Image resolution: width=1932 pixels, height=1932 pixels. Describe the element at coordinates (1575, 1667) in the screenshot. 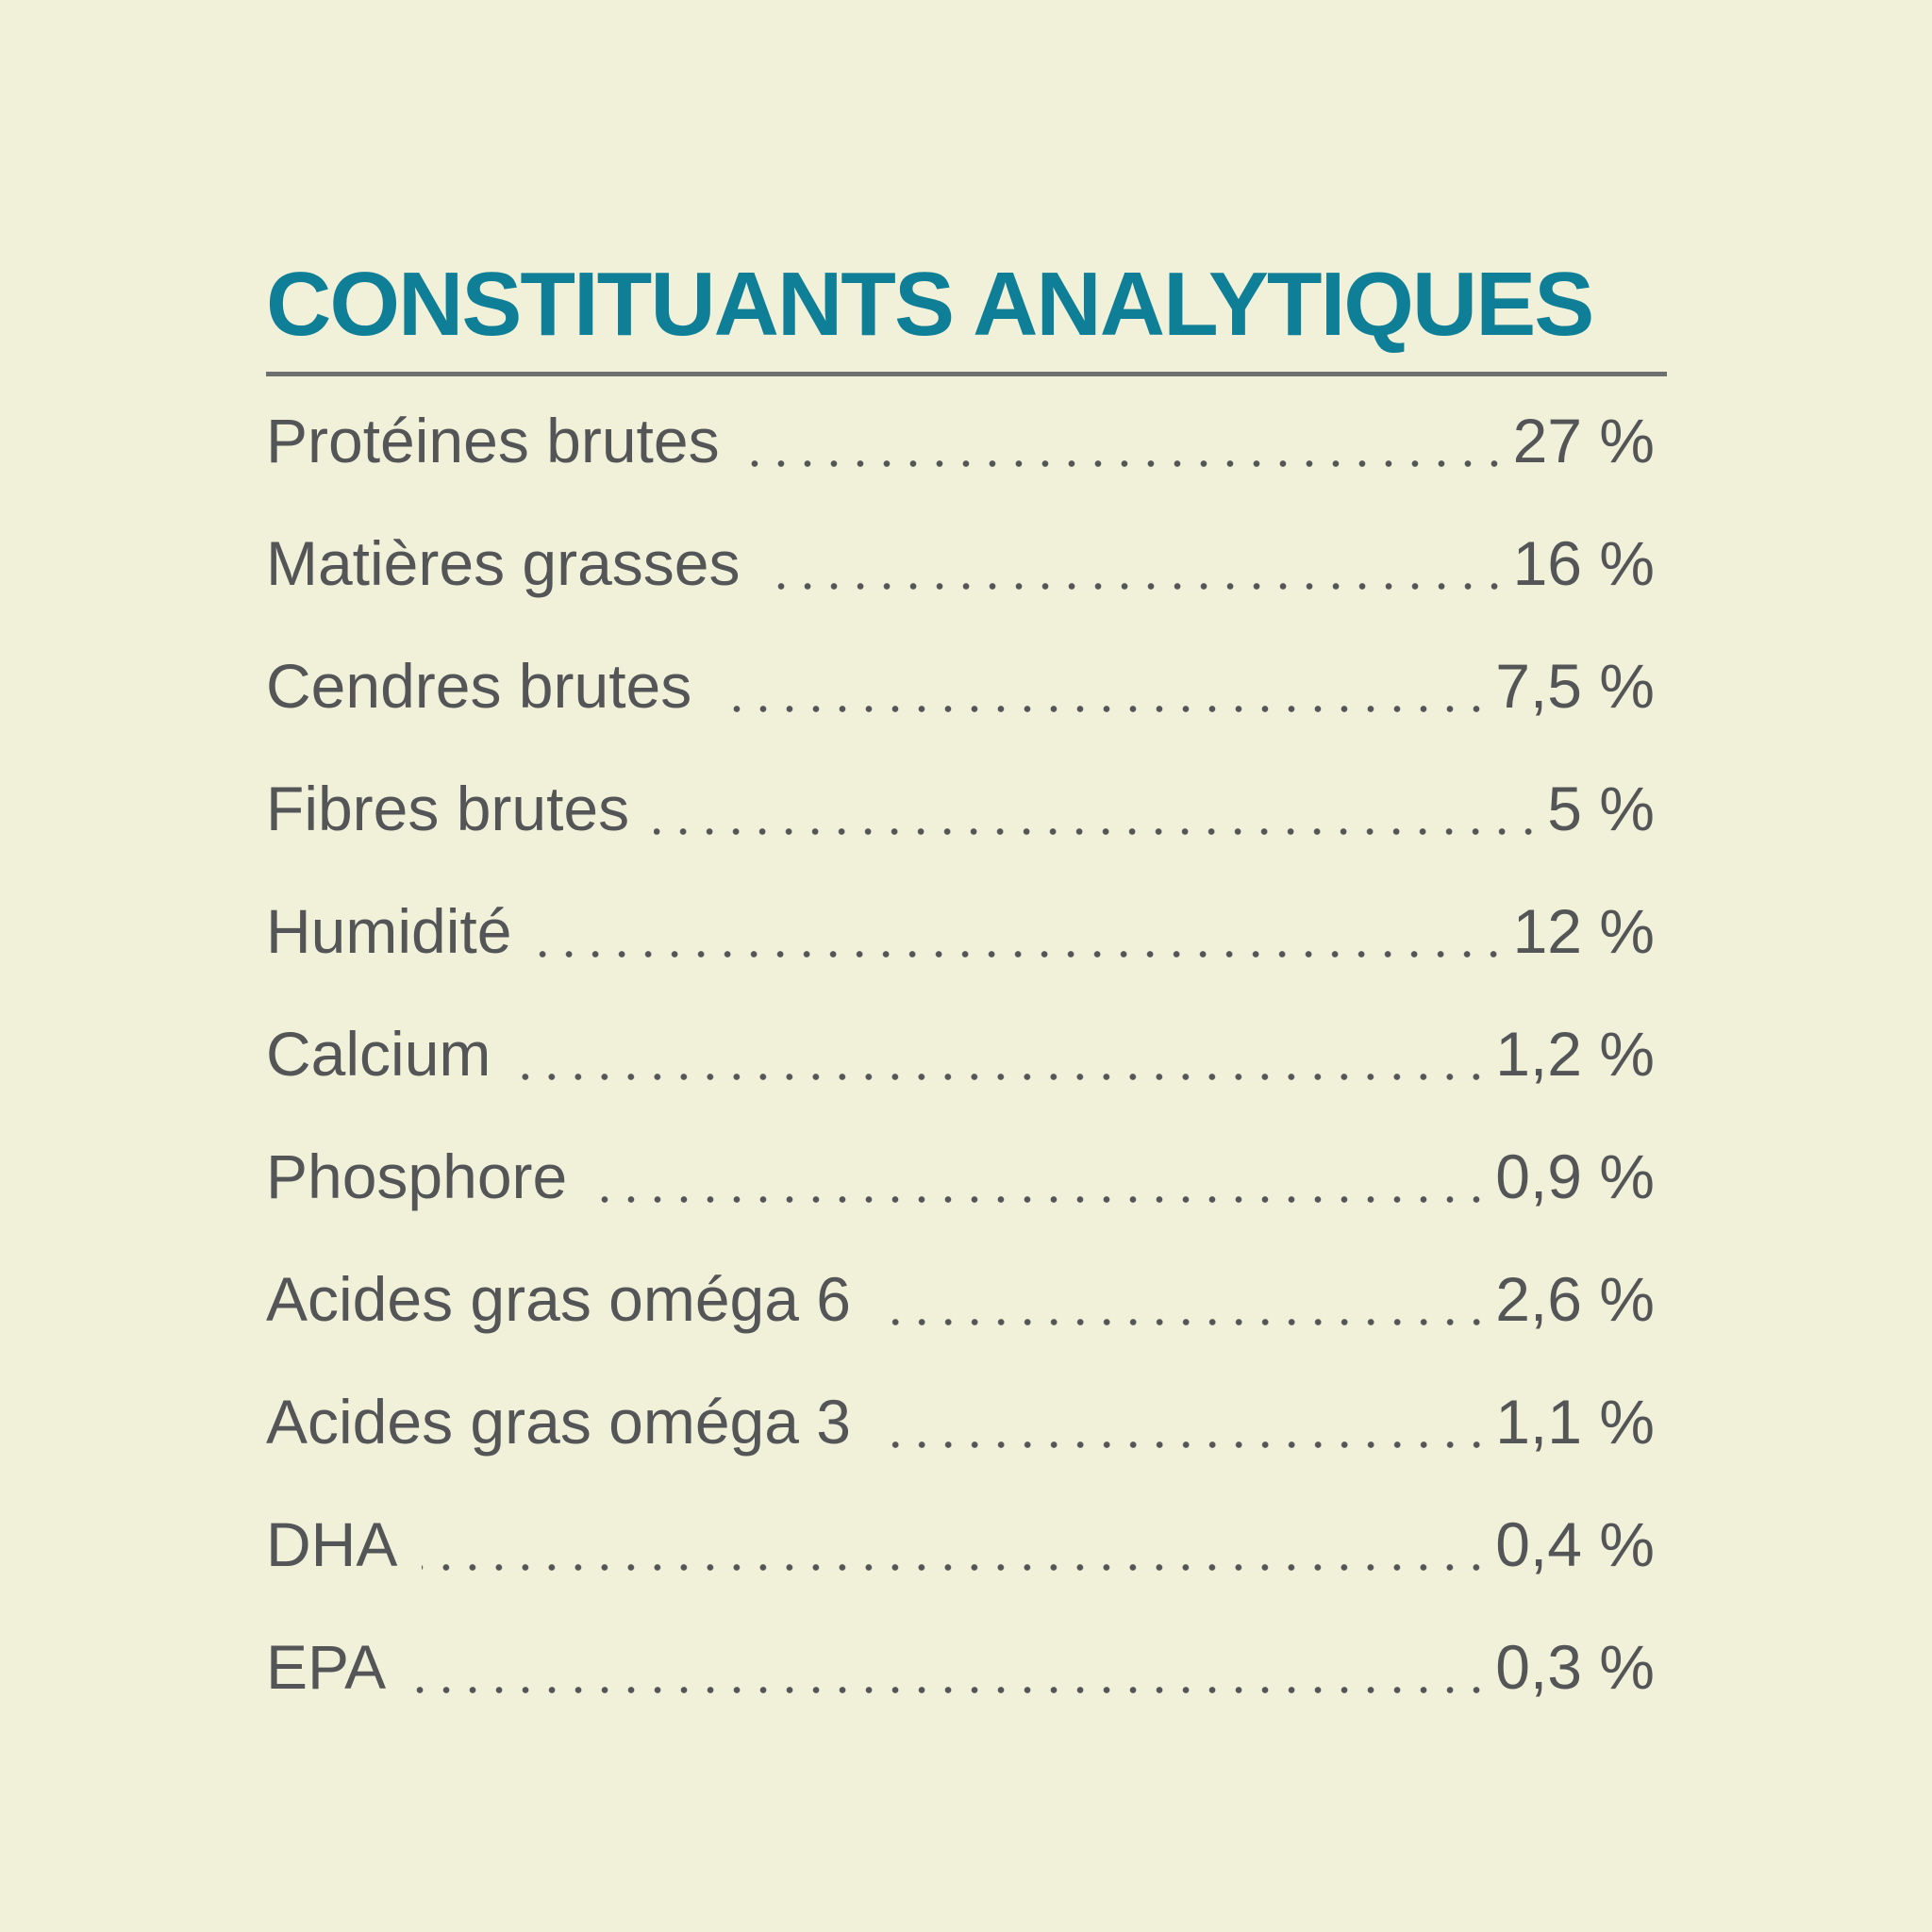

I see `constituent-value: 0,3 %` at that location.